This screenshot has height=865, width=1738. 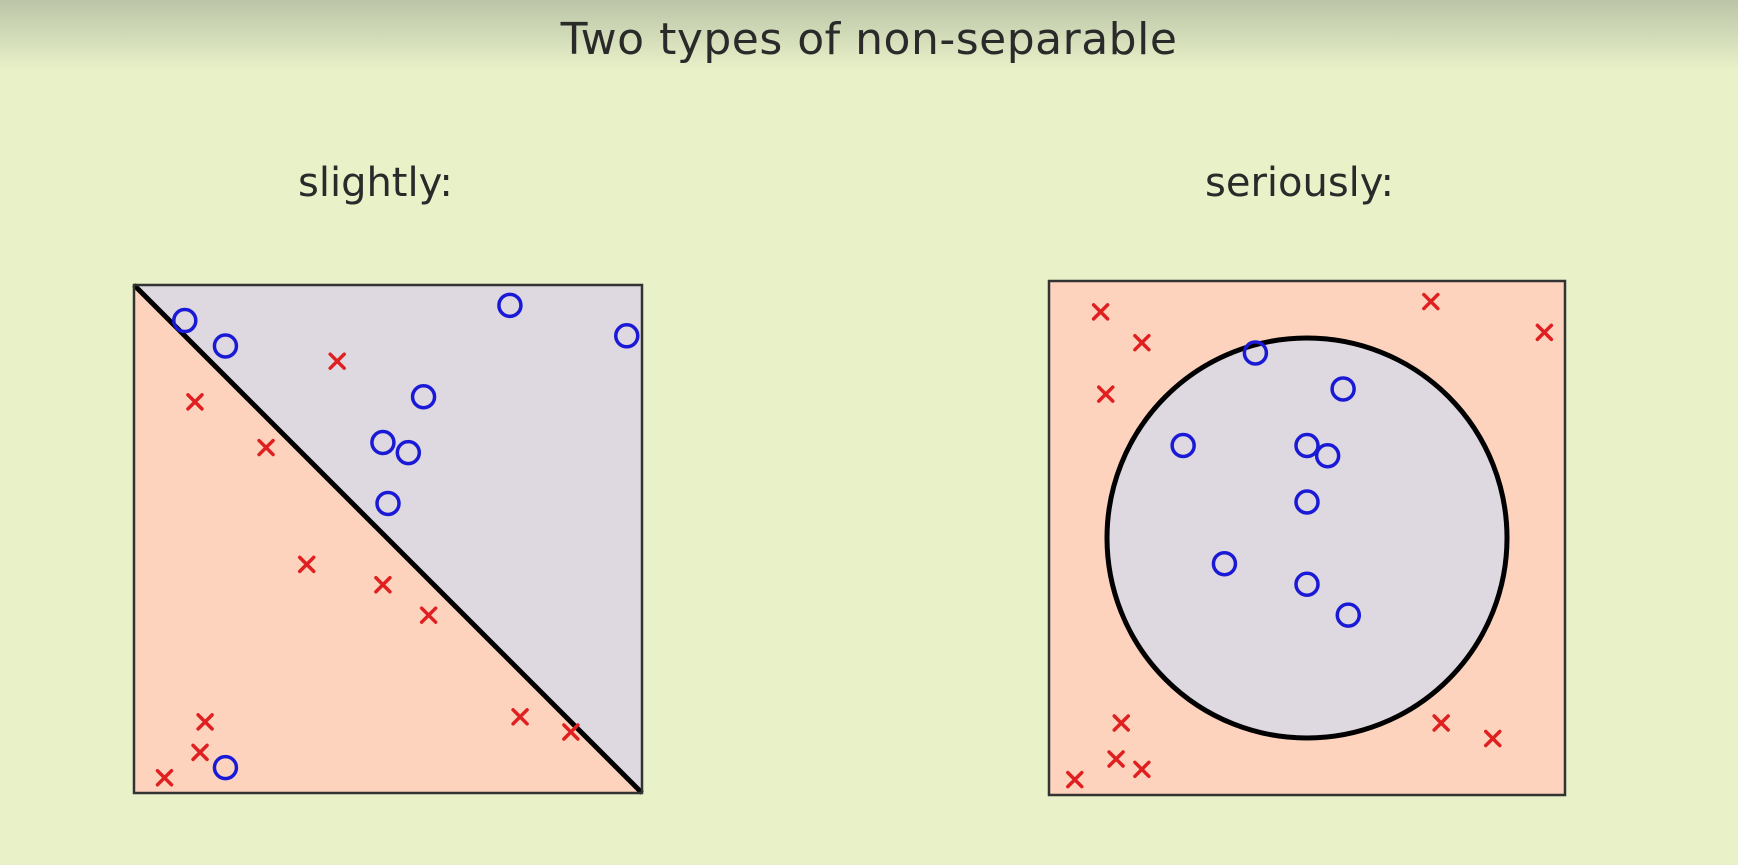 I want to click on circular-boundary, so click(x=1307, y=538).